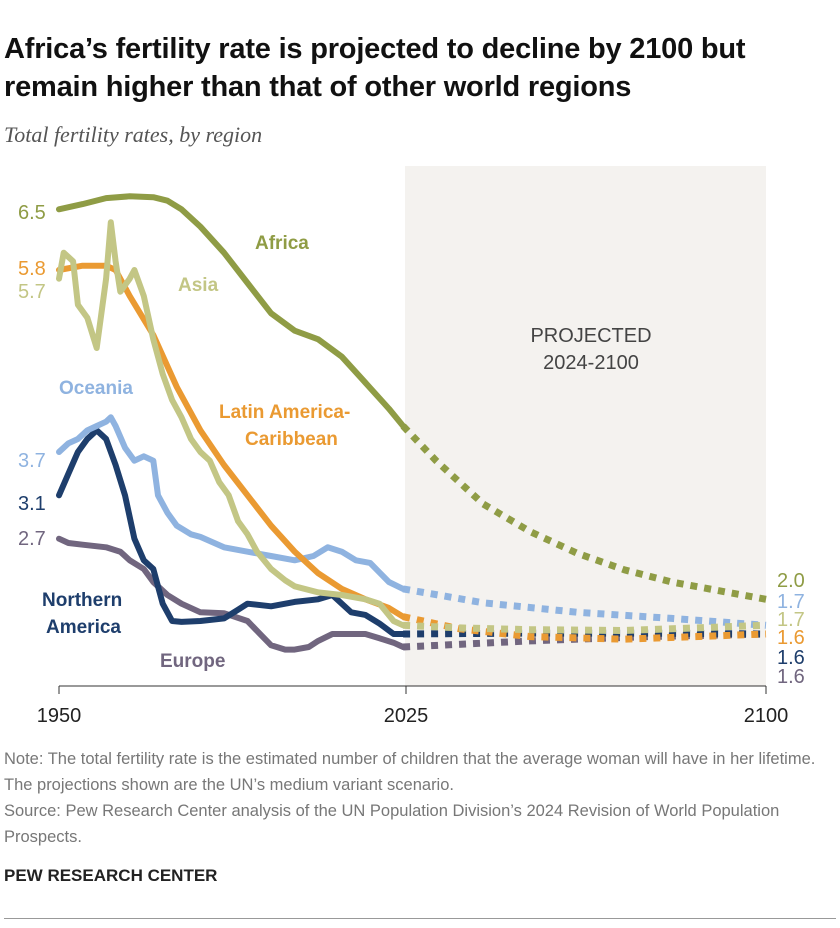  I want to click on x-tick-label-2025: 2025, so click(406, 716).